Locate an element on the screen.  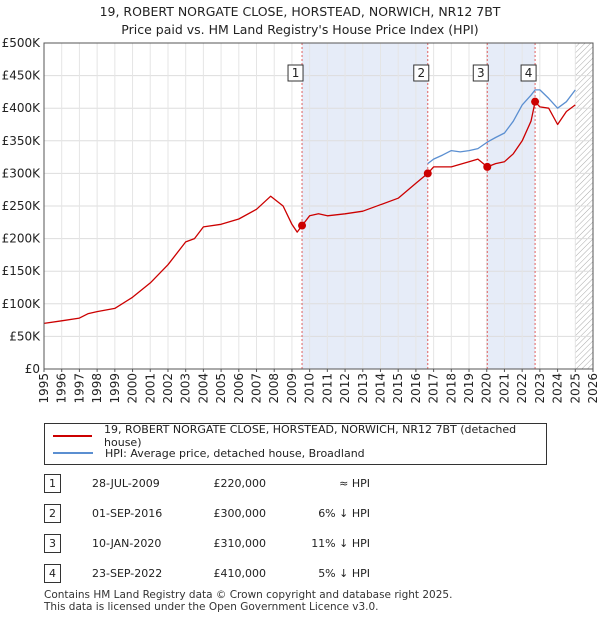
y-tick-label: £300K is located at coordinates (22, 173).